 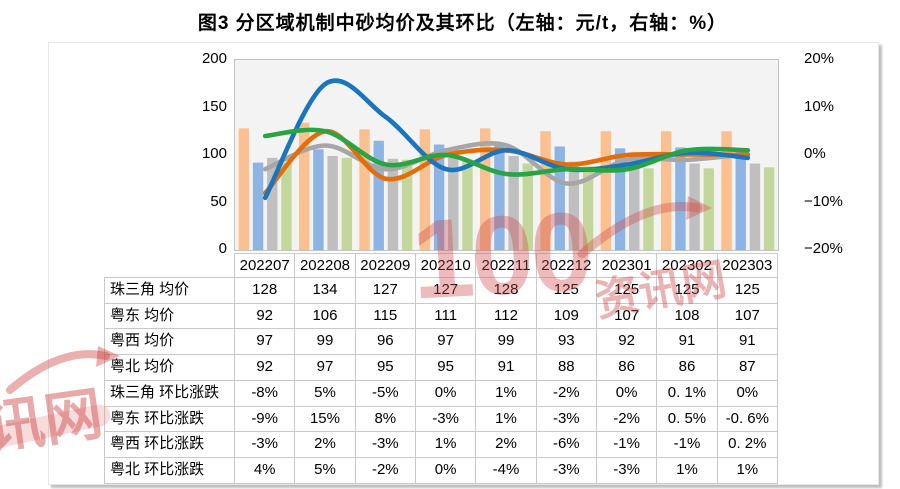 I want to click on value-cell: 134, so click(x=325, y=290).